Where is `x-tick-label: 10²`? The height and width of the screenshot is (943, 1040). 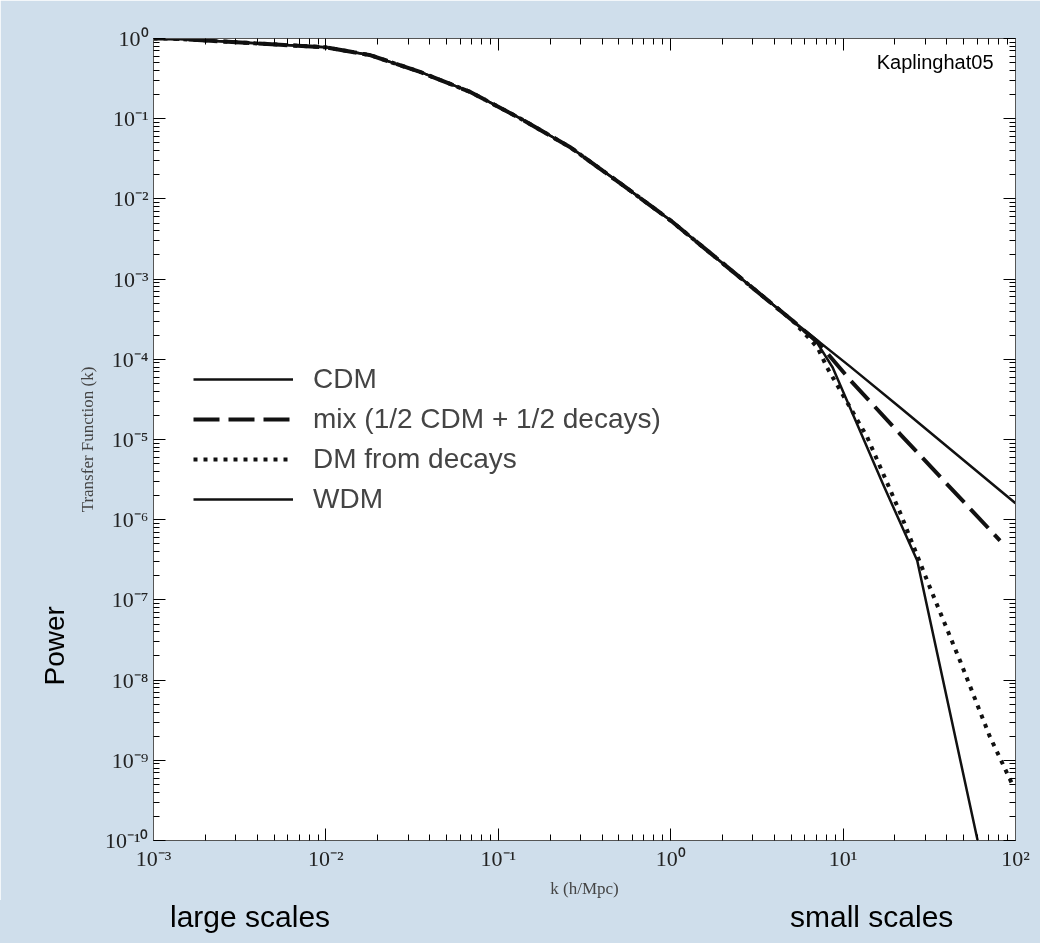 x-tick-label: 10² is located at coordinates (1016, 858).